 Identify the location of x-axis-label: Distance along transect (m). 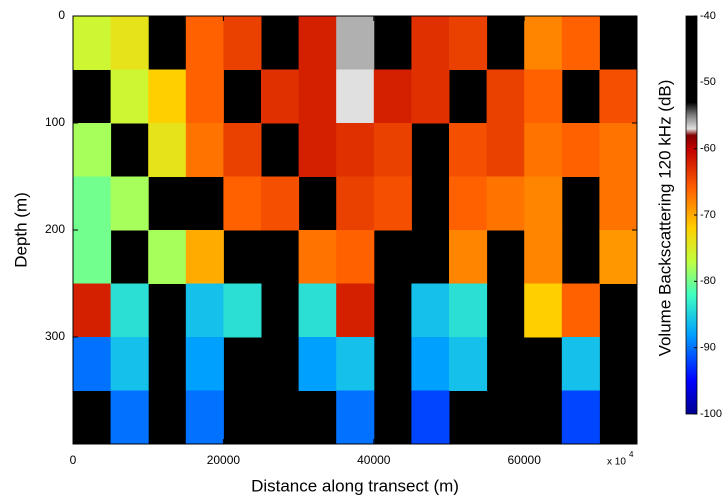
(355, 485).